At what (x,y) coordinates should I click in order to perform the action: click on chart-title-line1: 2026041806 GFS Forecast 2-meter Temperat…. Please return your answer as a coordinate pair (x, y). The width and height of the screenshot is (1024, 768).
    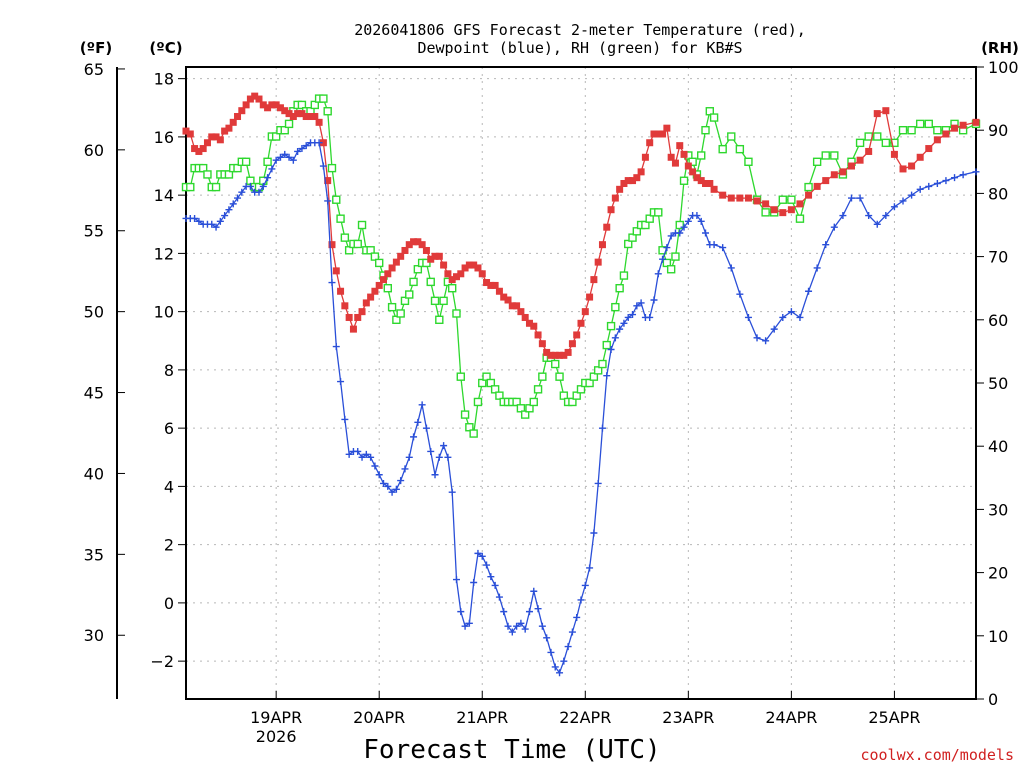
    Looking at the image, I should click on (580, 30).